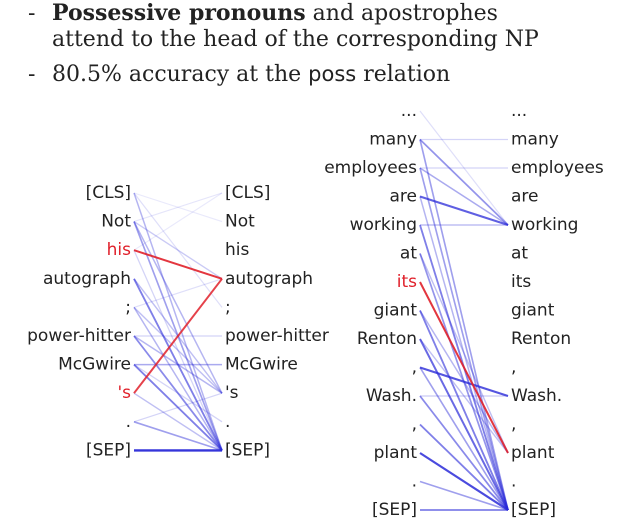  What do you see at coordinates (128, 422) in the screenshot?
I see `left-panel-source-token: .` at bounding box center [128, 422].